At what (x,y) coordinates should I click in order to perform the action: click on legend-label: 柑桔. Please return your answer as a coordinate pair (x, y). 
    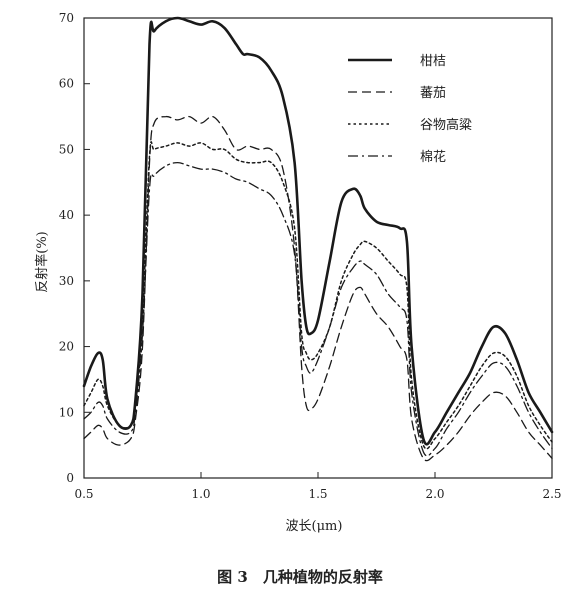
    Looking at the image, I should click on (433, 61).